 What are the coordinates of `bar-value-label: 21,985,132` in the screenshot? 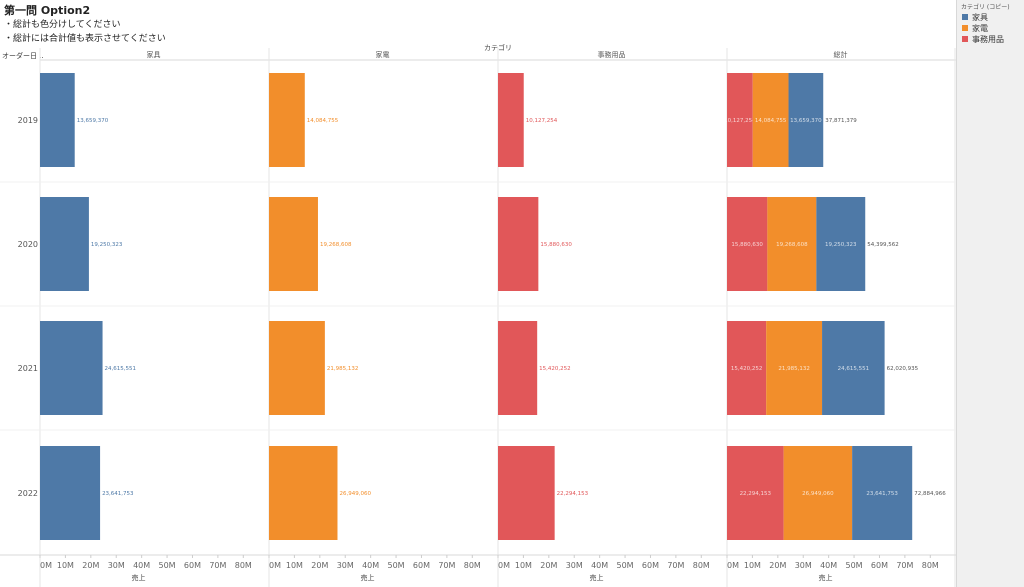 It's located at (343, 369).